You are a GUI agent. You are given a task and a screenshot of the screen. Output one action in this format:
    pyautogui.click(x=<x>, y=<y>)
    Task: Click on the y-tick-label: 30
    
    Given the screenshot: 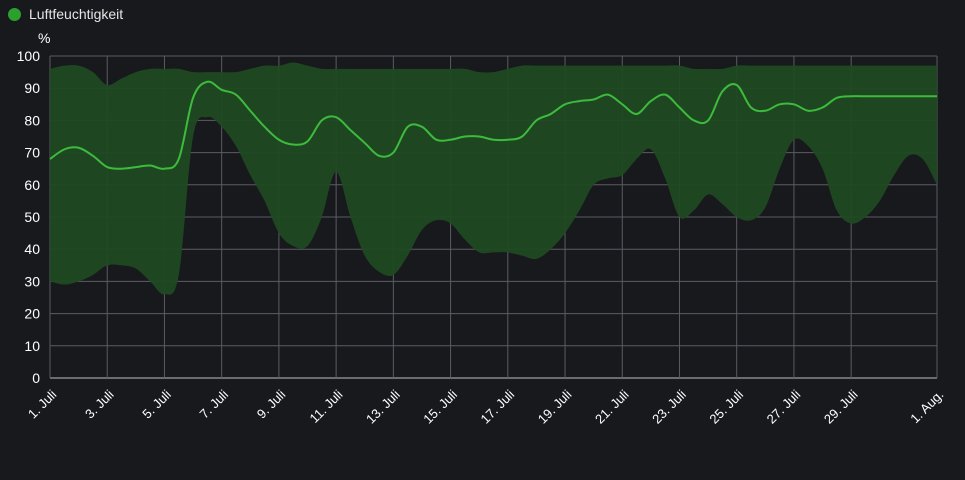 What is the action you would take?
    pyautogui.click(x=32, y=281)
    